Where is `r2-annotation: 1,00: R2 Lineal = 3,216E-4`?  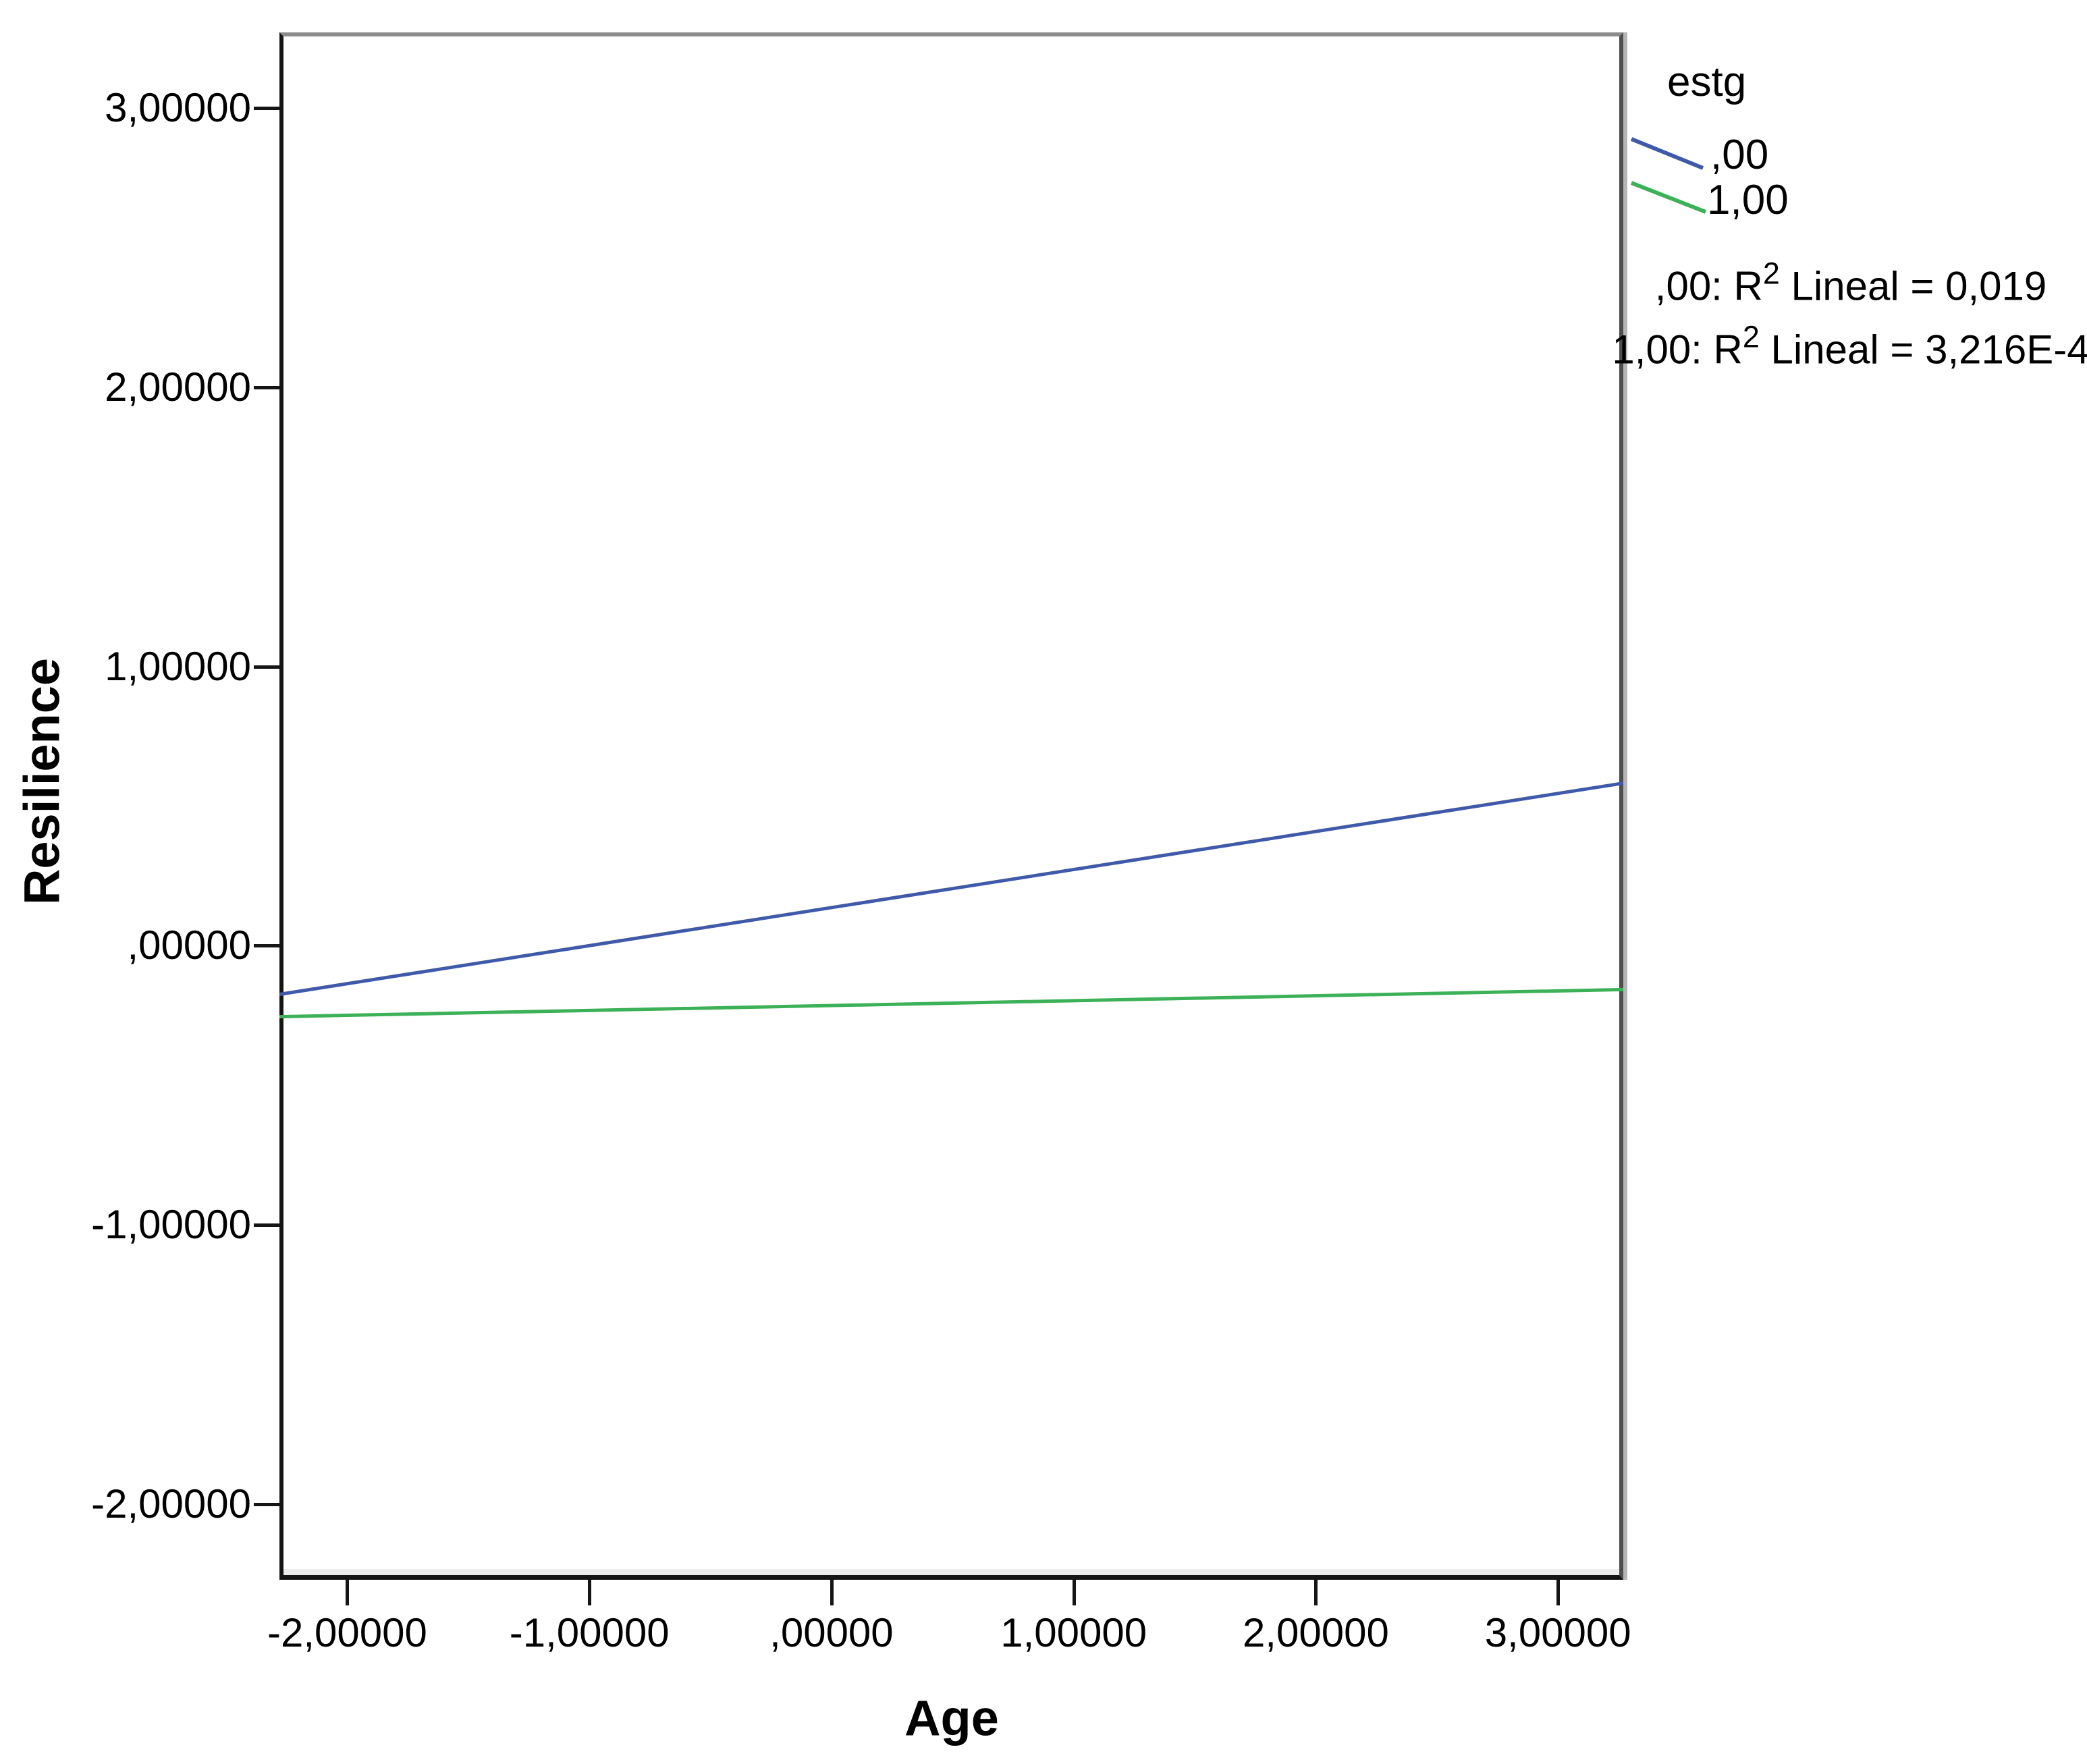 r2-annotation: 1,00: R2 Lineal = 3,216E-4 is located at coordinates (1849, 343).